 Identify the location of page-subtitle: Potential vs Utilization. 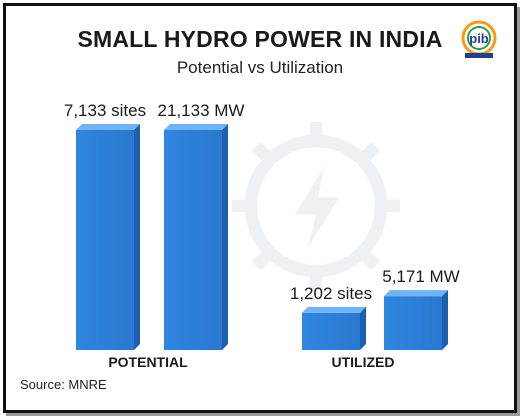
(260, 67).